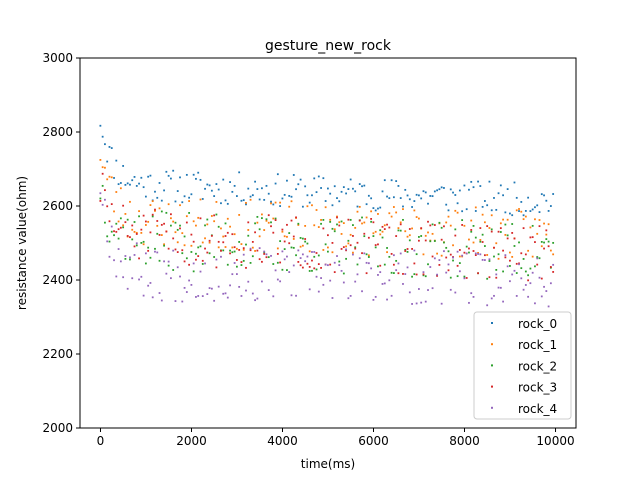  Describe the element at coordinates (328, 46) in the screenshot. I see `chart-title: gesture_new_rock` at that location.